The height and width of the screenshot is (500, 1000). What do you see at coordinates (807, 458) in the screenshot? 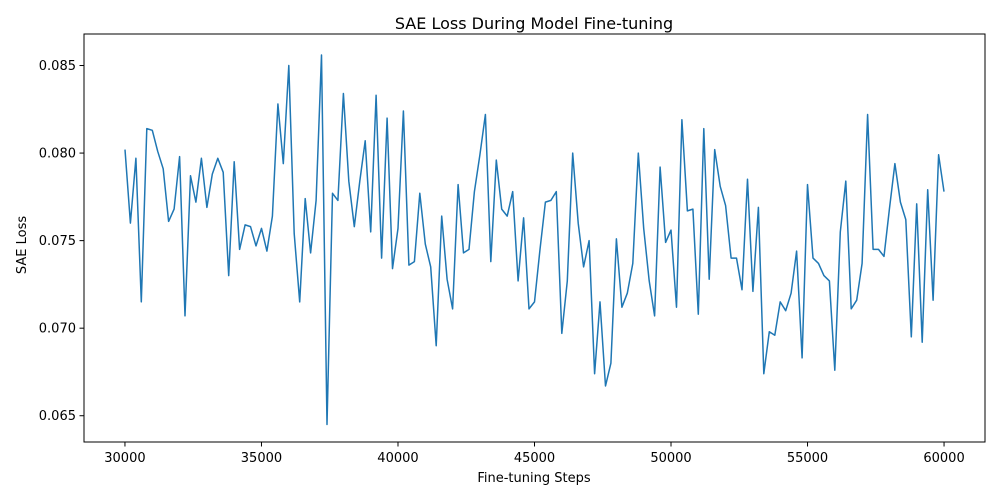
I see `x-tick-label: 55000` at bounding box center [807, 458].